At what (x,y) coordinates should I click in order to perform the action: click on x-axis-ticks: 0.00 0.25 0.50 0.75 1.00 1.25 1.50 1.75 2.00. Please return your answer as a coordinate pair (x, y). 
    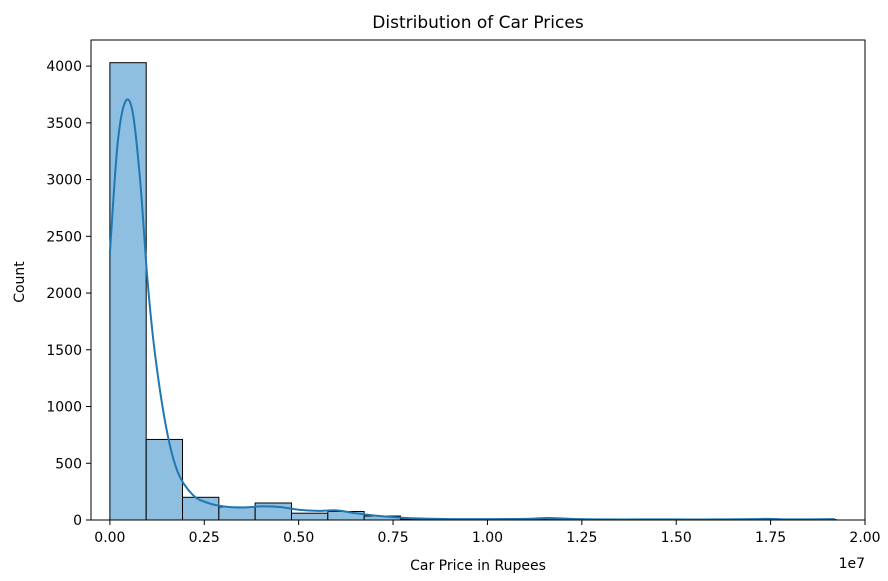
    Looking at the image, I should click on (487, 533).